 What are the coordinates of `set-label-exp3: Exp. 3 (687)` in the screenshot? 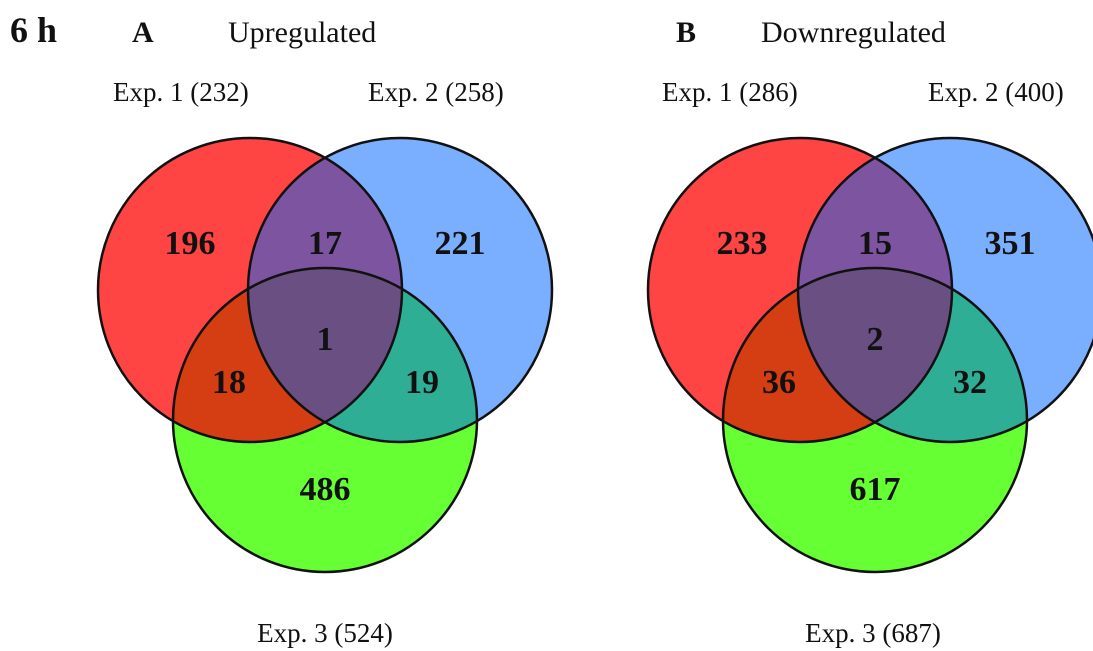 It's located at (873, 633).